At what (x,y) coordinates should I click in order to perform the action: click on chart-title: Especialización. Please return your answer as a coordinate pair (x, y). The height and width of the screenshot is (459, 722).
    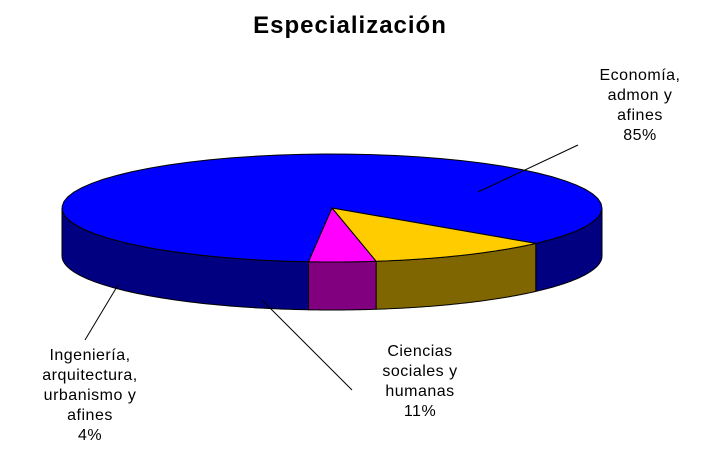
    Looking at the image, I should click on (350, 25).